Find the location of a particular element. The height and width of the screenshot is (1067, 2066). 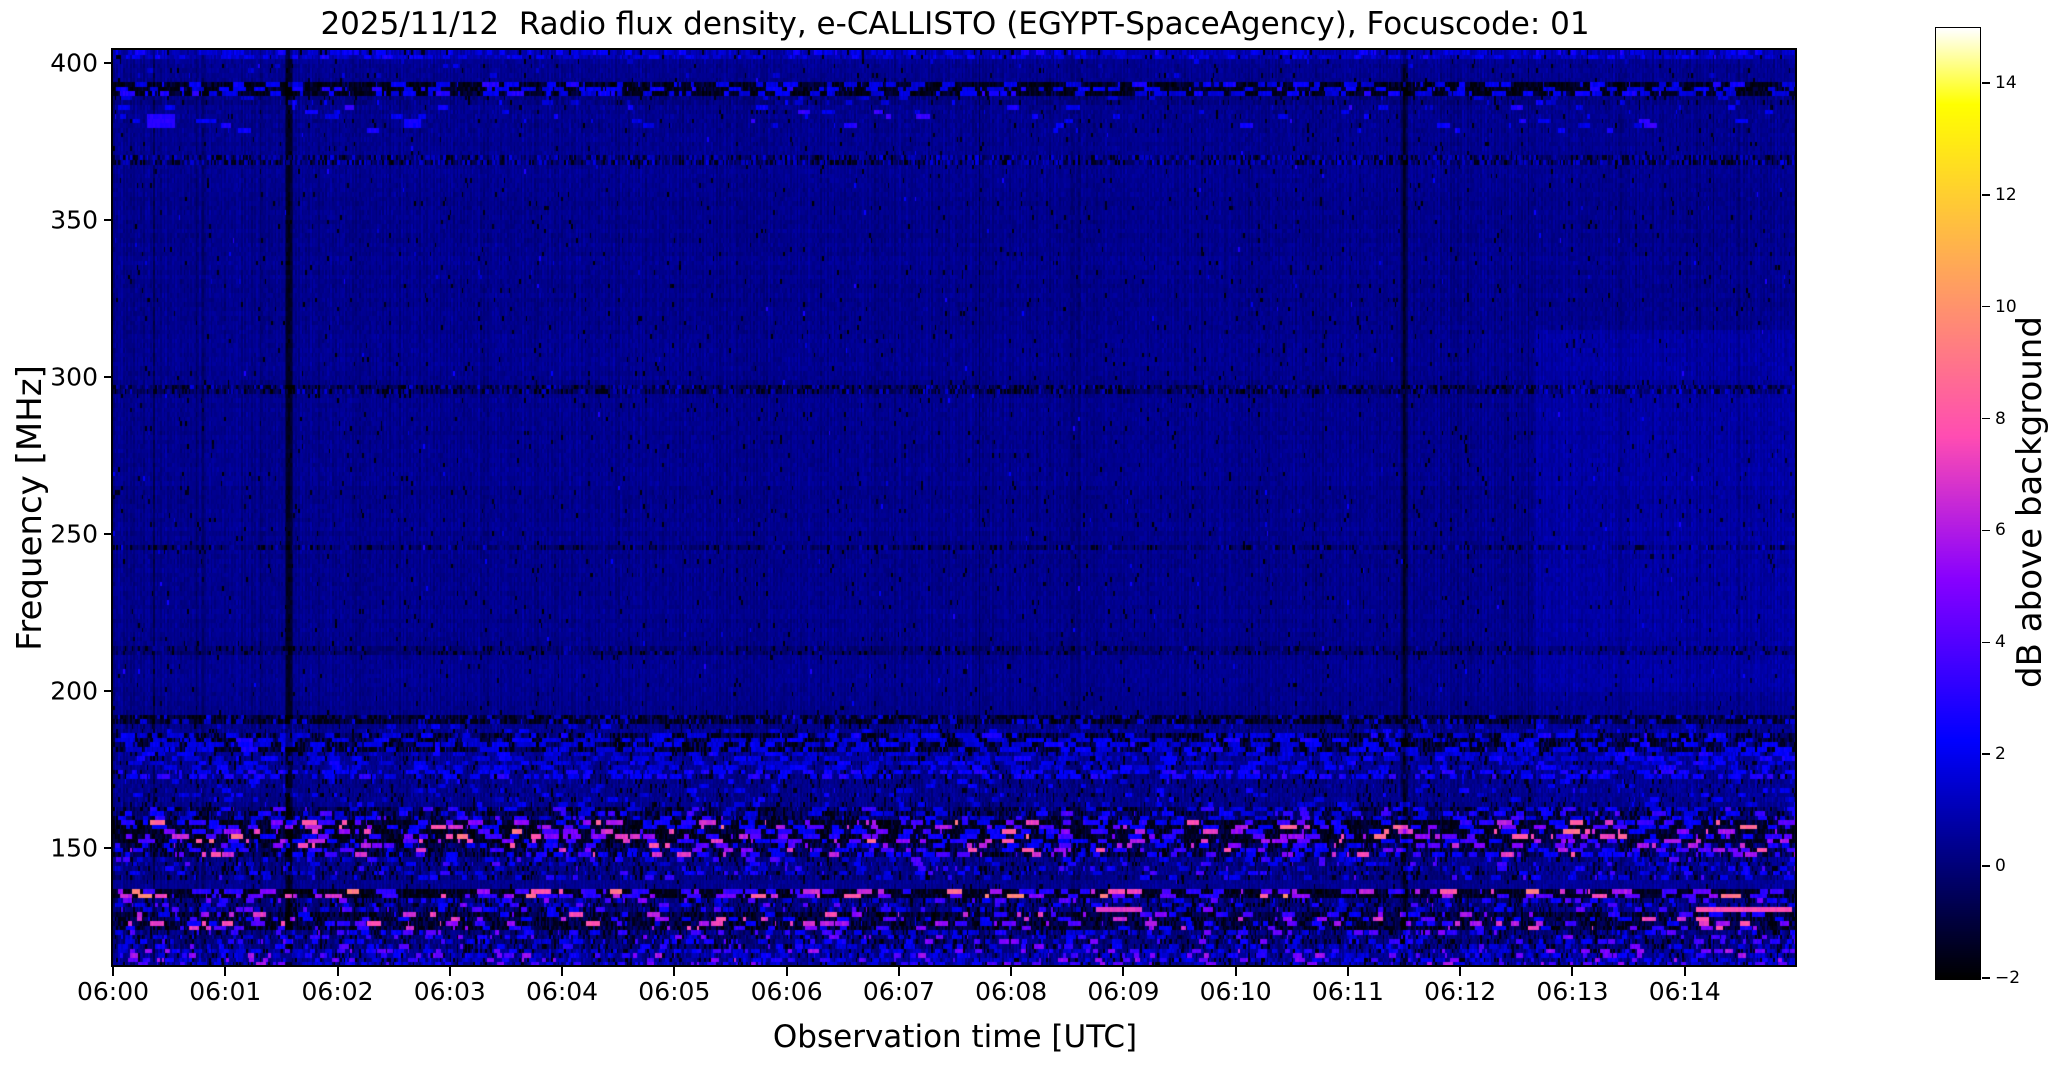

colorbar-tick-label: 12 is located at coordinates (2006, 194).